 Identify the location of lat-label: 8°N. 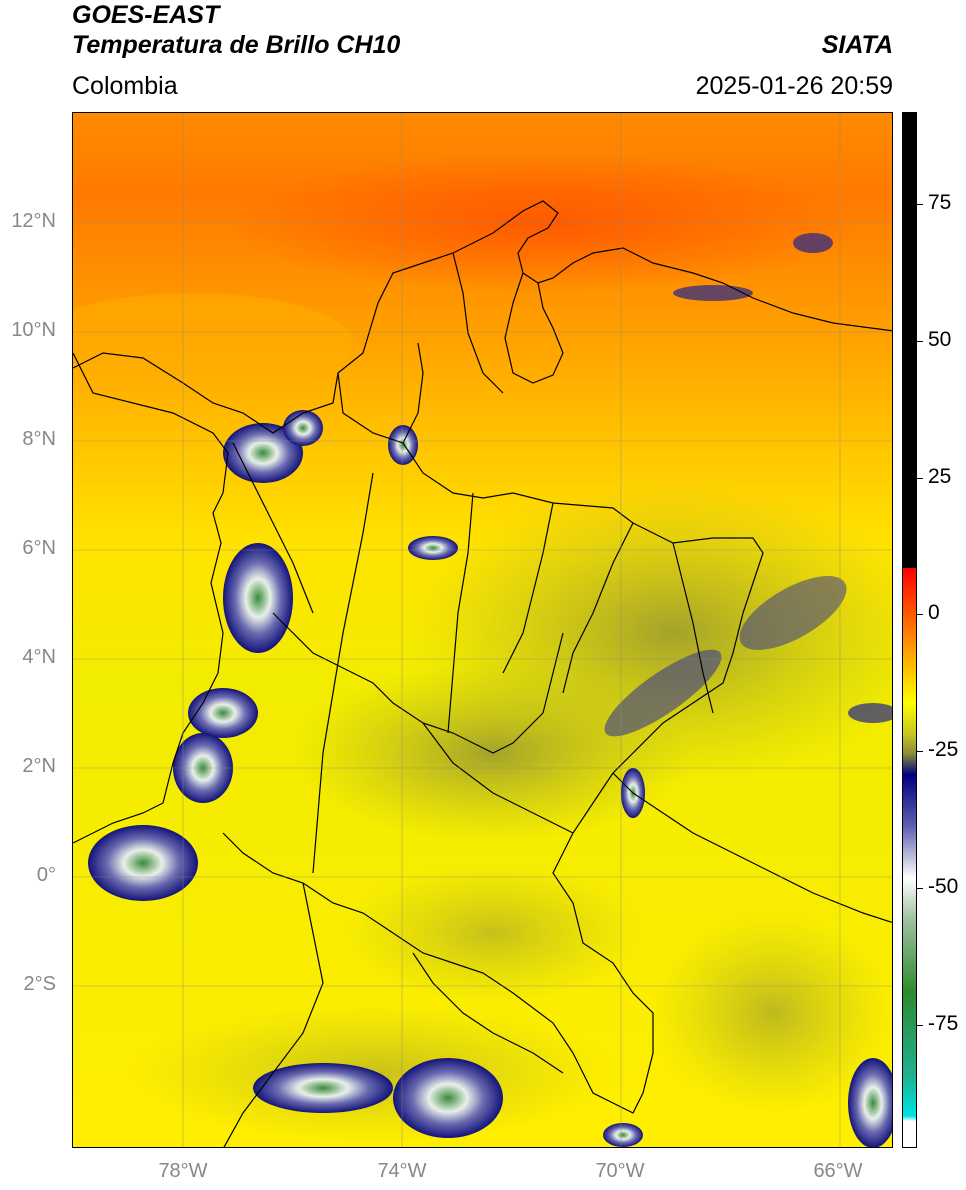
(39, 439).